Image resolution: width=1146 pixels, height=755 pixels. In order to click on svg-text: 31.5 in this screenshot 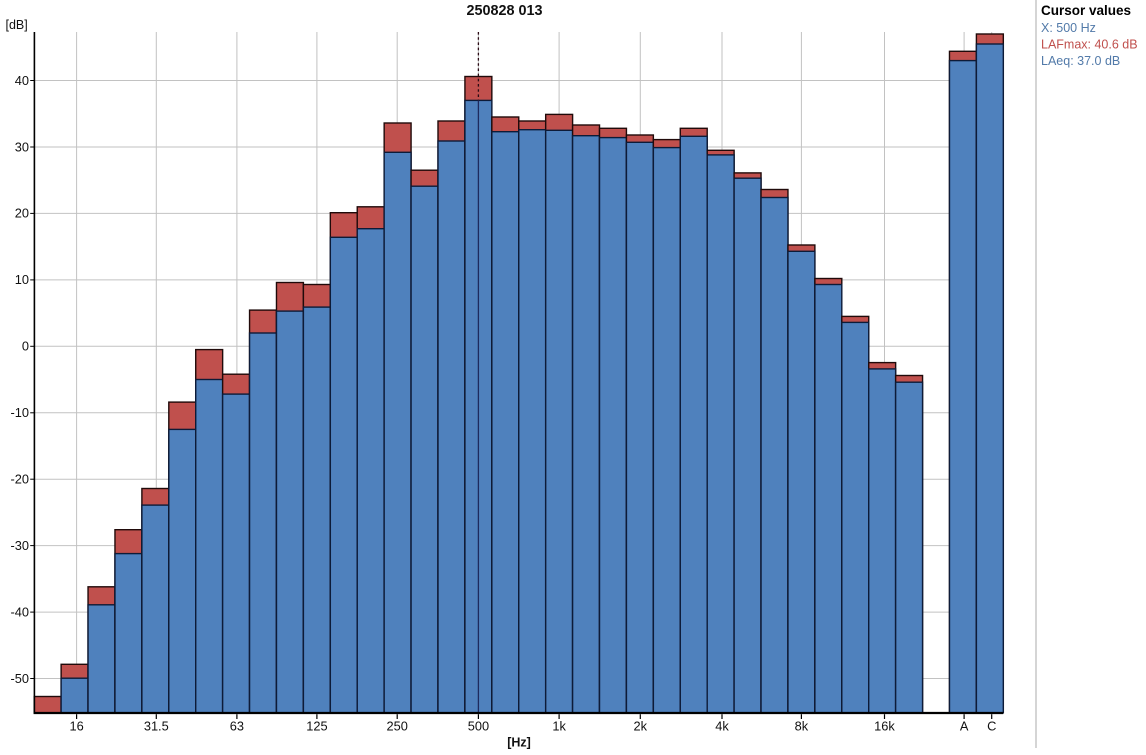, I will do `click(156, 726)`.